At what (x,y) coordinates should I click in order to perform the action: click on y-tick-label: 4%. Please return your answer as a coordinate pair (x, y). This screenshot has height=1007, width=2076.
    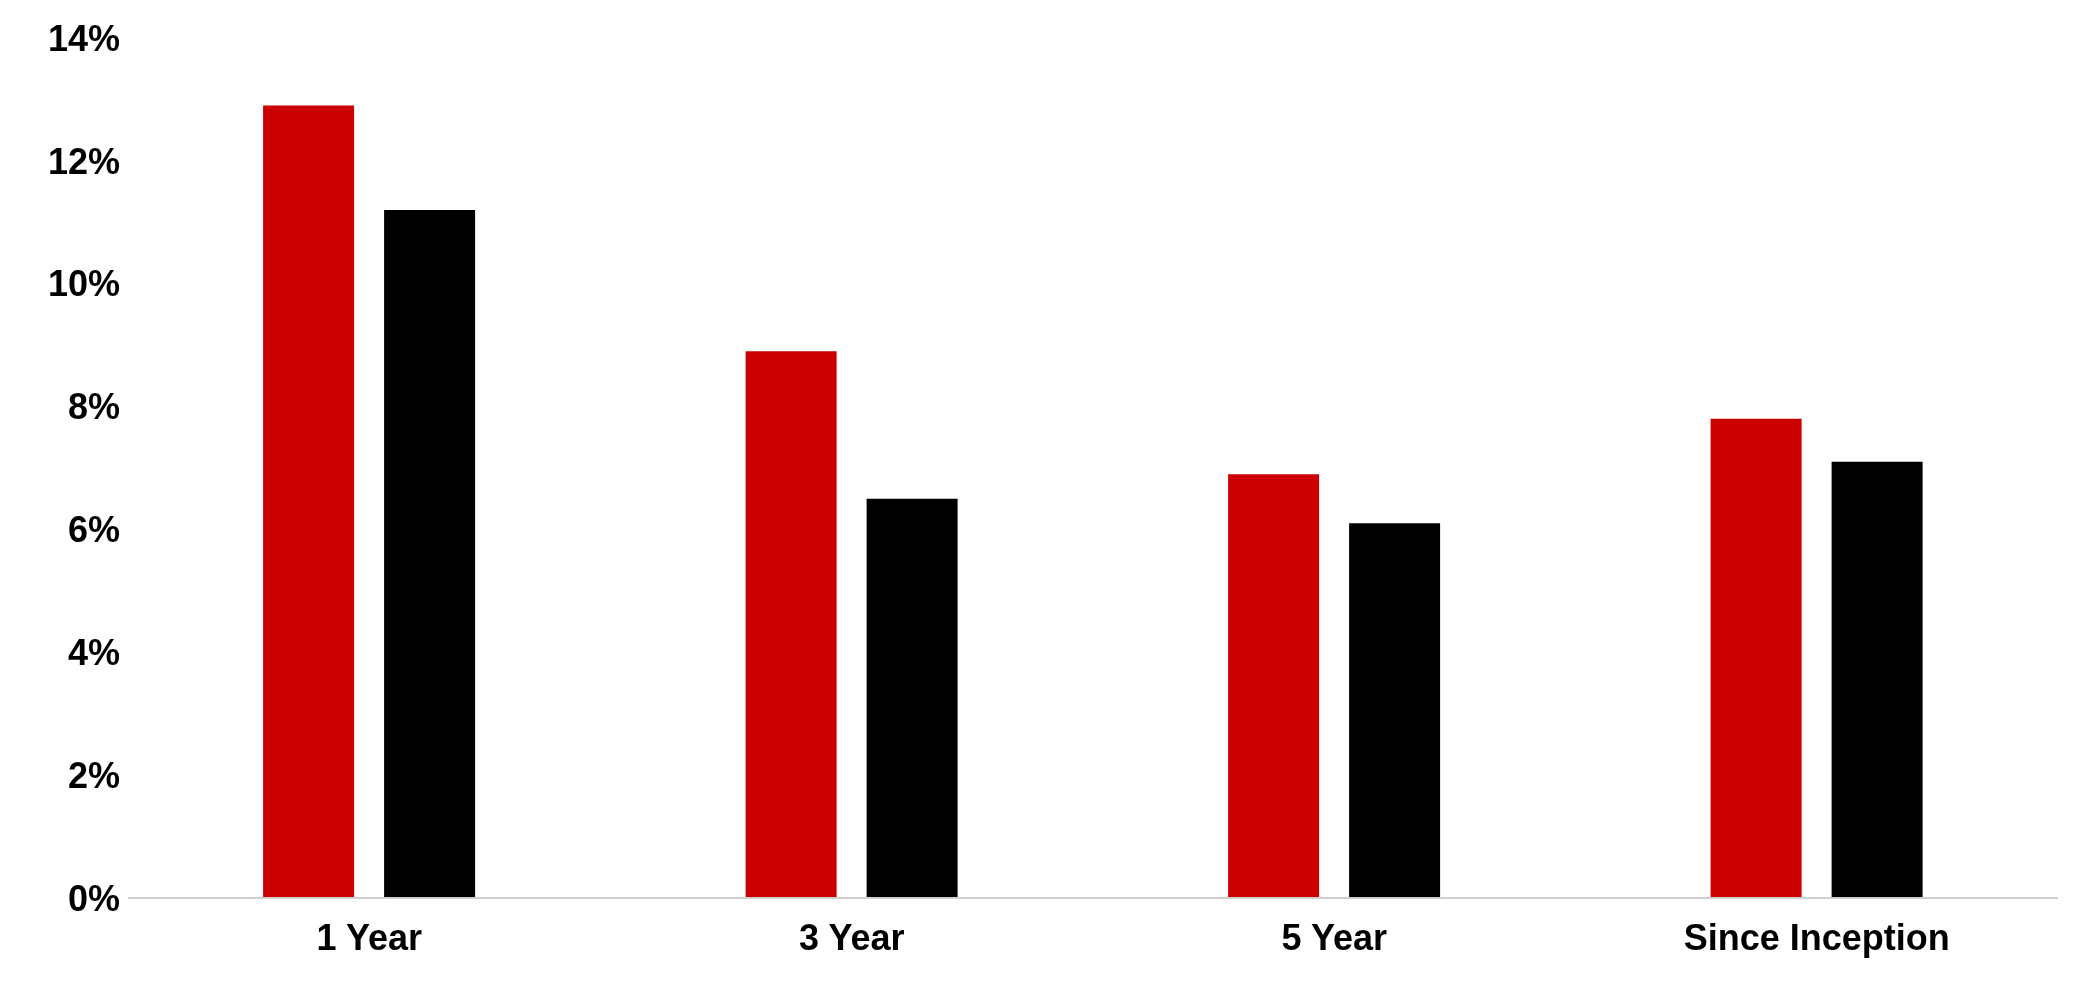
    Looking at the image, I should click on (93, 653).